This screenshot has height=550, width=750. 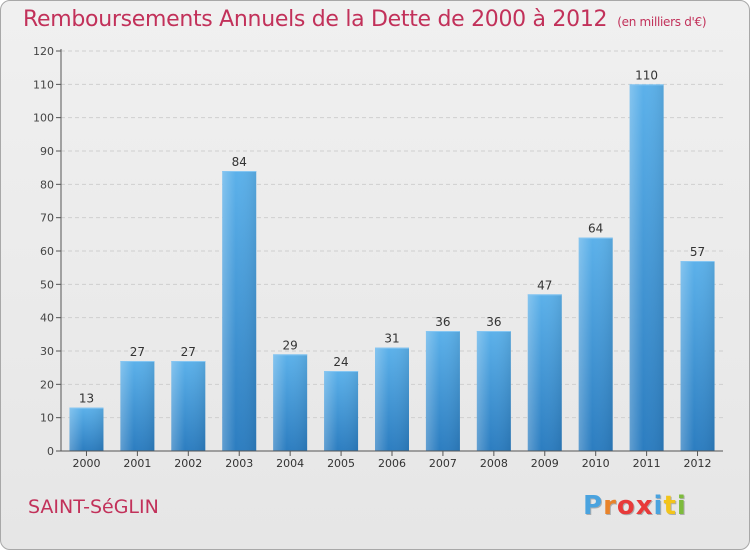 I want to click on commune-name: SAINT-SéGLIN, so click(x=93, y=507).